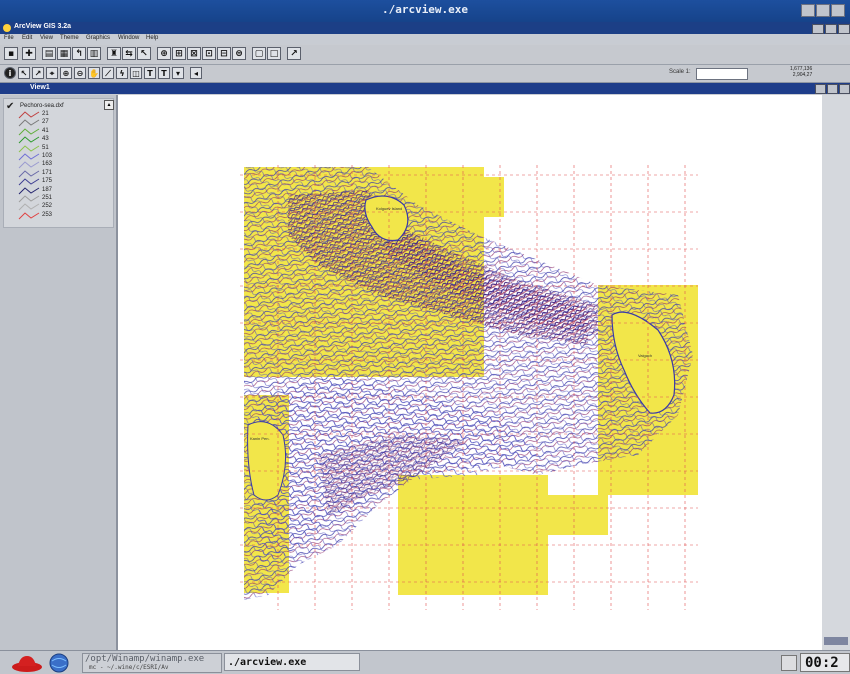 Image resolution: width=850 pixels, height=674 pixels. Describe the element at coordinates (27, 663) in the screenshot. I see `redhat-icon` at that location.